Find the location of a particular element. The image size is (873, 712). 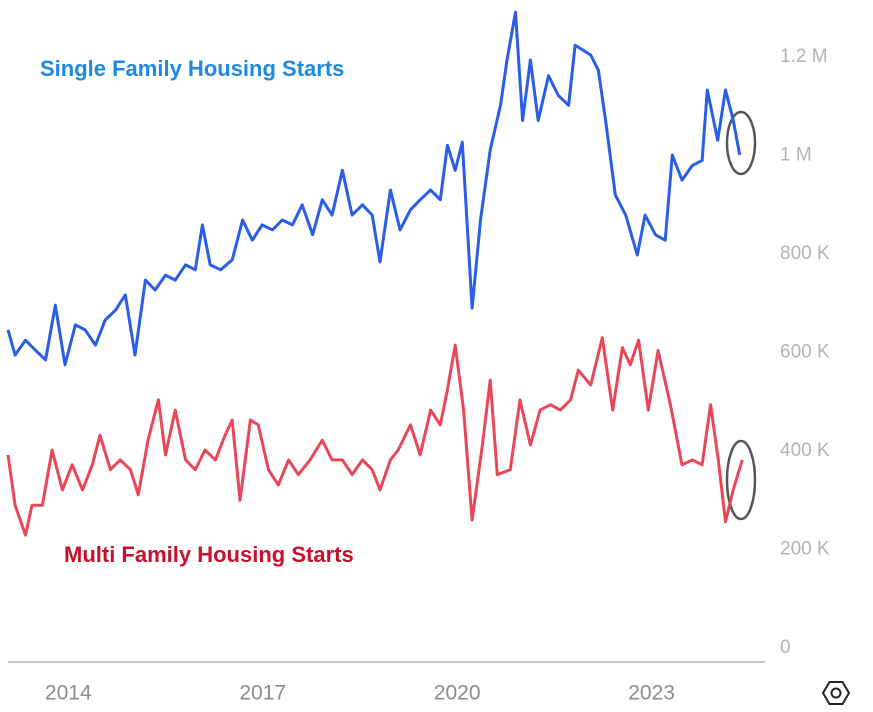

settings-icon is located at coordinates (836, 693).